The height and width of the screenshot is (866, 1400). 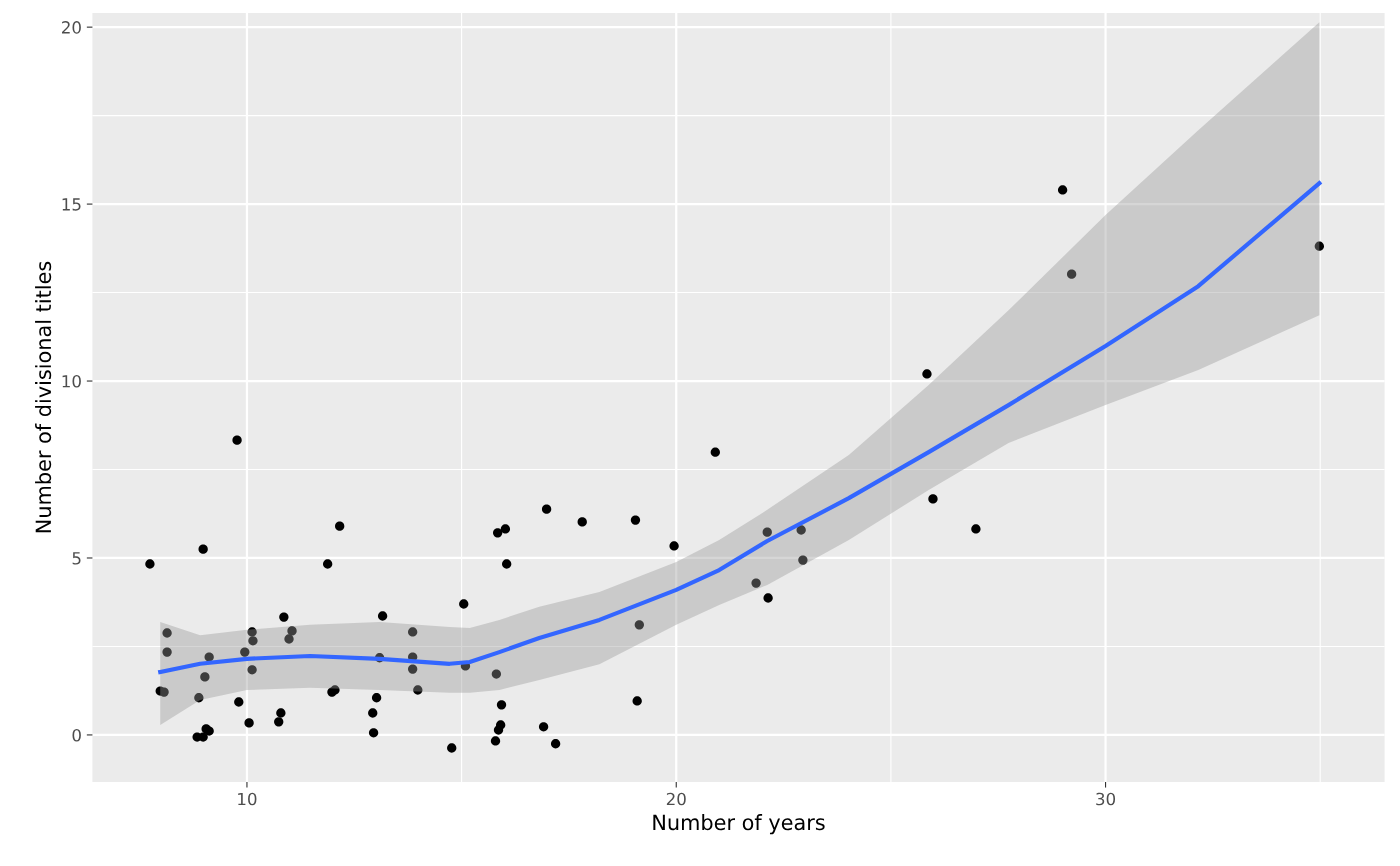 I want to click on y-tick-label: 15, so click(x=71, y=204).